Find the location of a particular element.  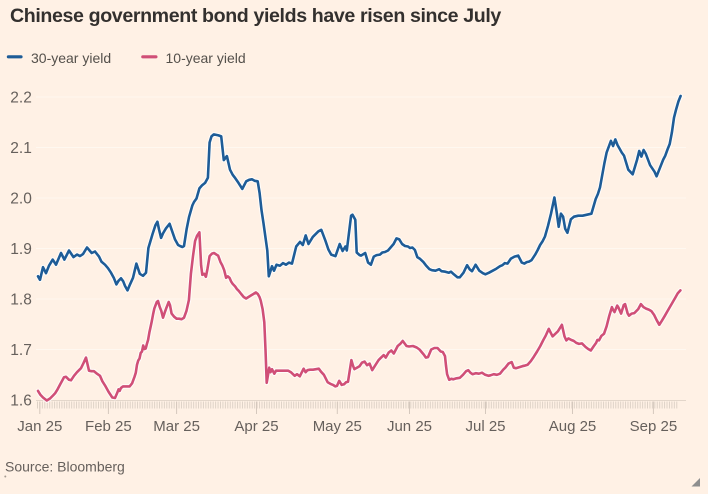

svg-text: 2.0 is located at coordinates (21, 198).